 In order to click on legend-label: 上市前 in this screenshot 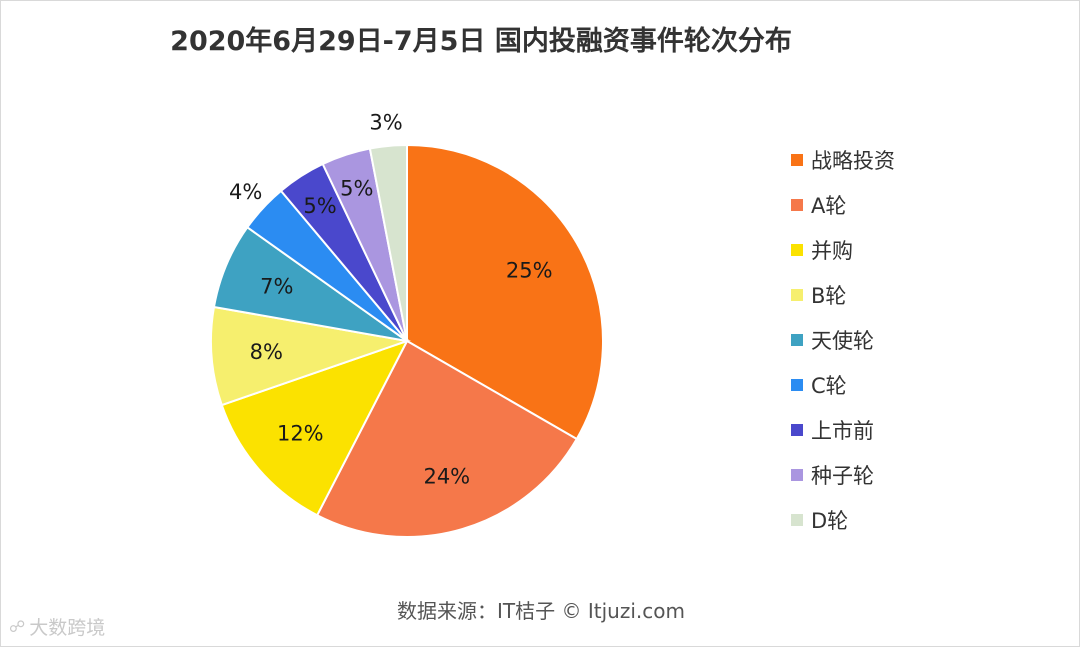, I will do `click(842, 430)`.